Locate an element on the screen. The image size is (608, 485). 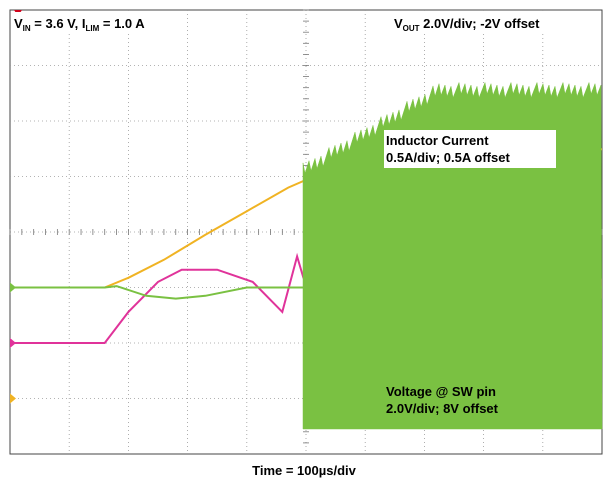
inductor-label-line2: 0.5A/div; 0.5A offset is located at coordinates (448, 157).